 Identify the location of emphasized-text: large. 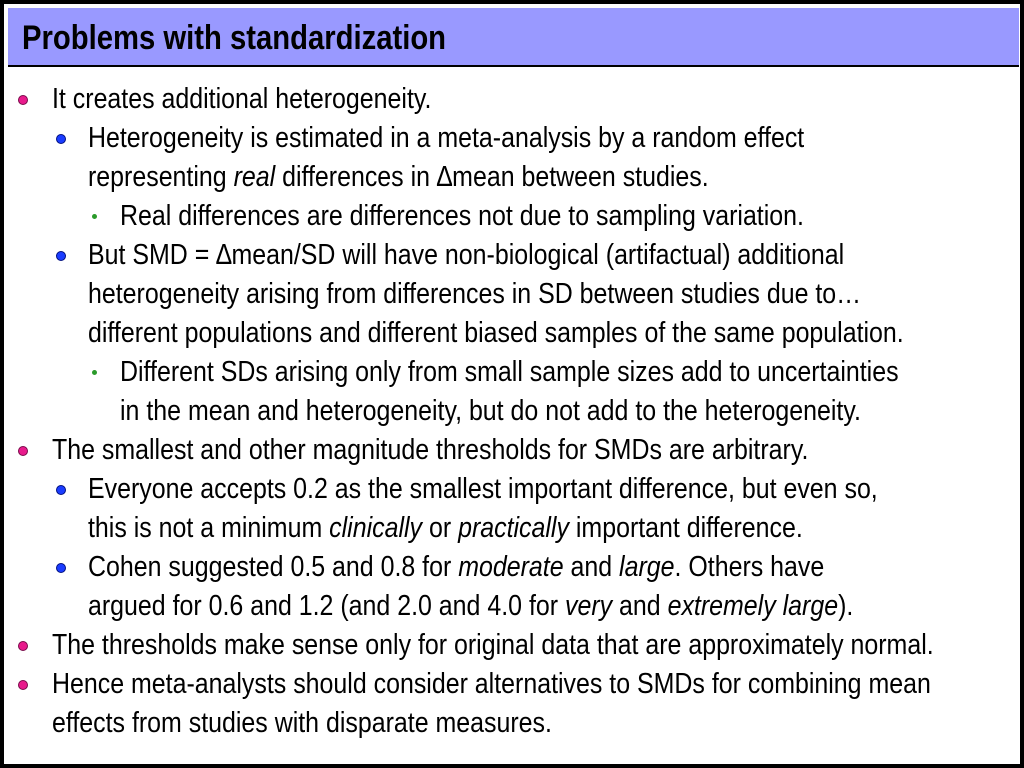
(647, 567).